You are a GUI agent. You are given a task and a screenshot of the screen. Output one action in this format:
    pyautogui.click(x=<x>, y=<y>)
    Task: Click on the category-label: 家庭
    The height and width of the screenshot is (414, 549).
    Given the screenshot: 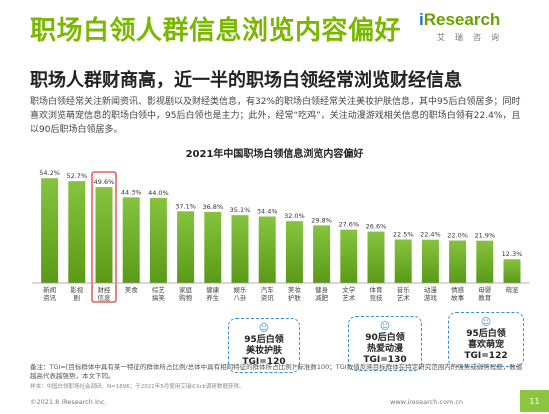 What is the action you would take?
    pyautogui.click(x=186, y=289)
    